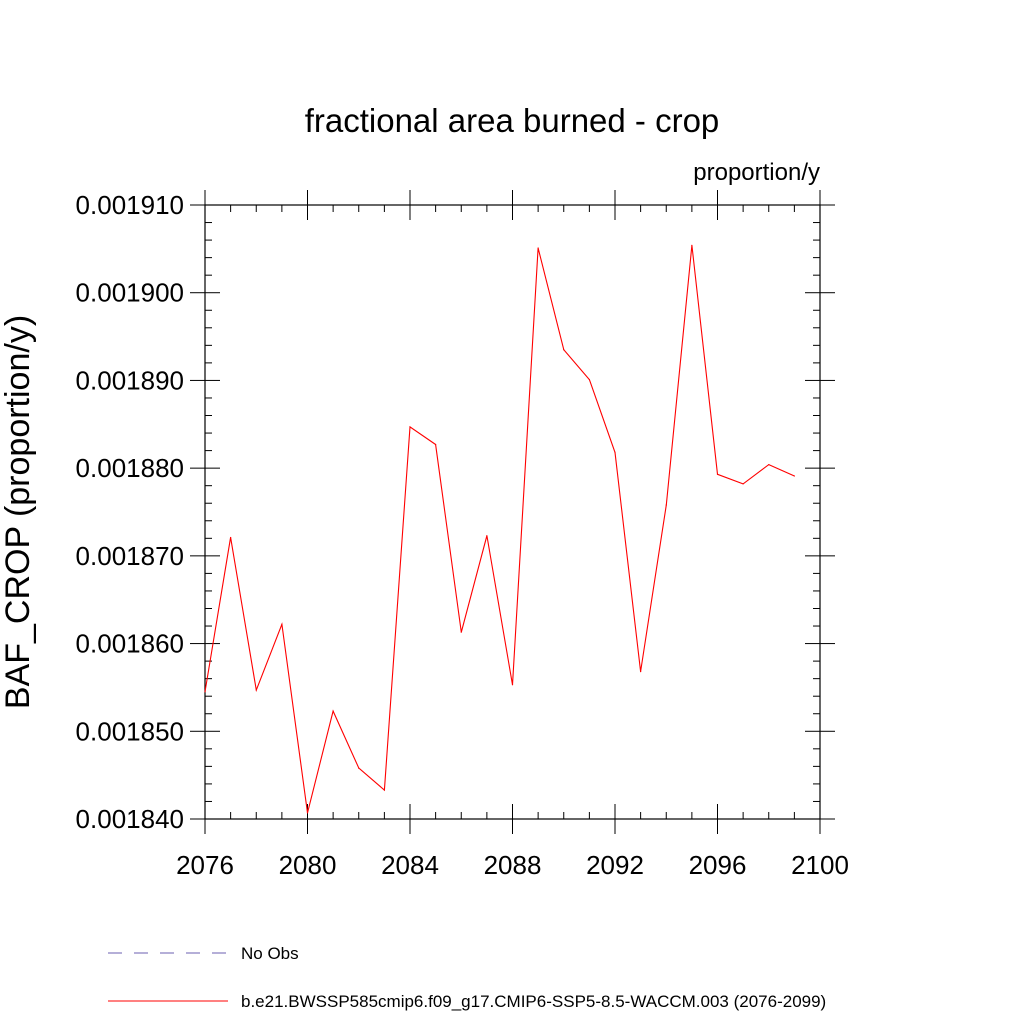 This screenshot has height=1024, width=1024. What do you see at coordinates (130, 644) in the screenshot?
I see `y-tick-label: 0.001860` at bounding box center [130, 644].